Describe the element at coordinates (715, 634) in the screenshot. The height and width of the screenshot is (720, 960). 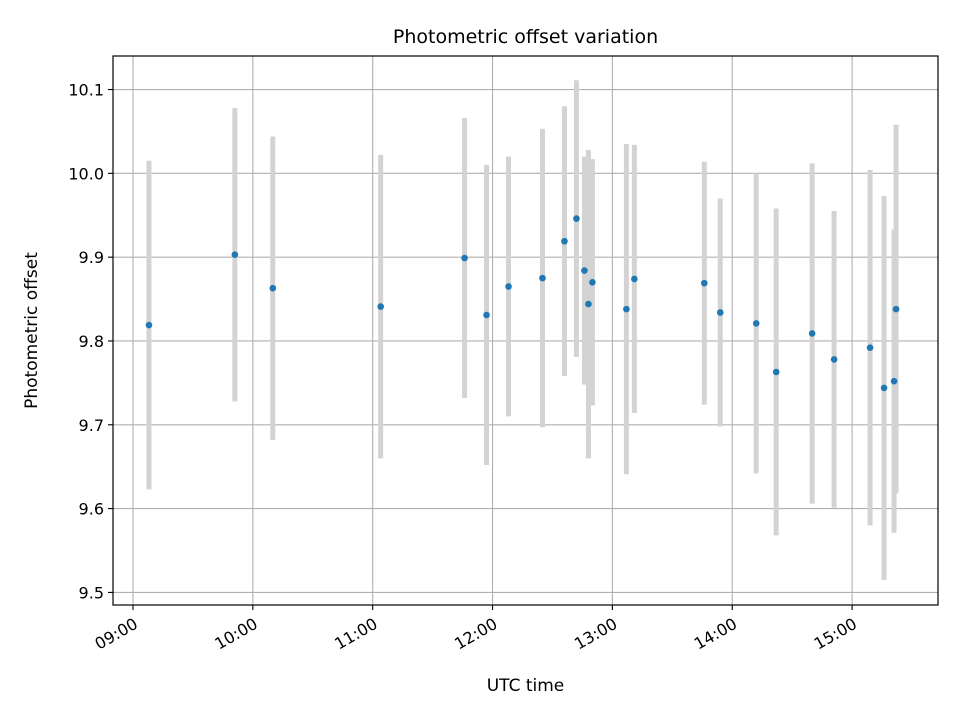
I see `x-tick-label: 14:00` at that location.